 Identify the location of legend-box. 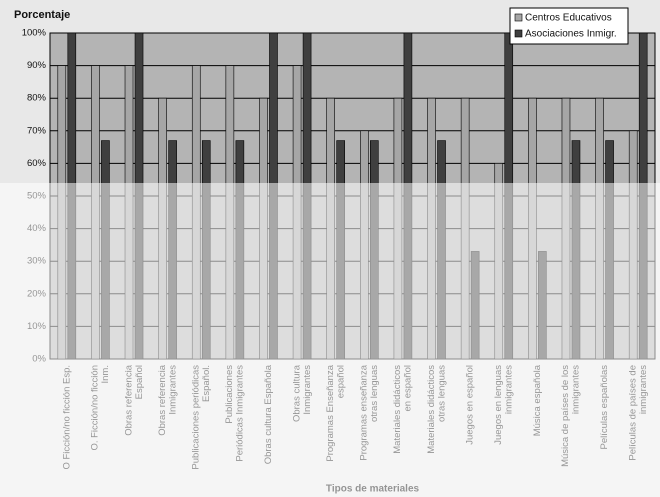
(569, 26).